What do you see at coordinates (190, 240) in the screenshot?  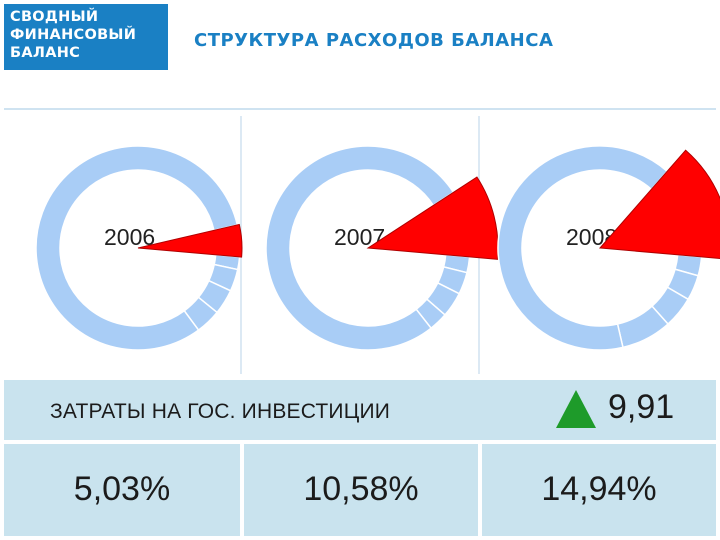 I see `highlight-wedge-2006` at bounding box center [190, 240].